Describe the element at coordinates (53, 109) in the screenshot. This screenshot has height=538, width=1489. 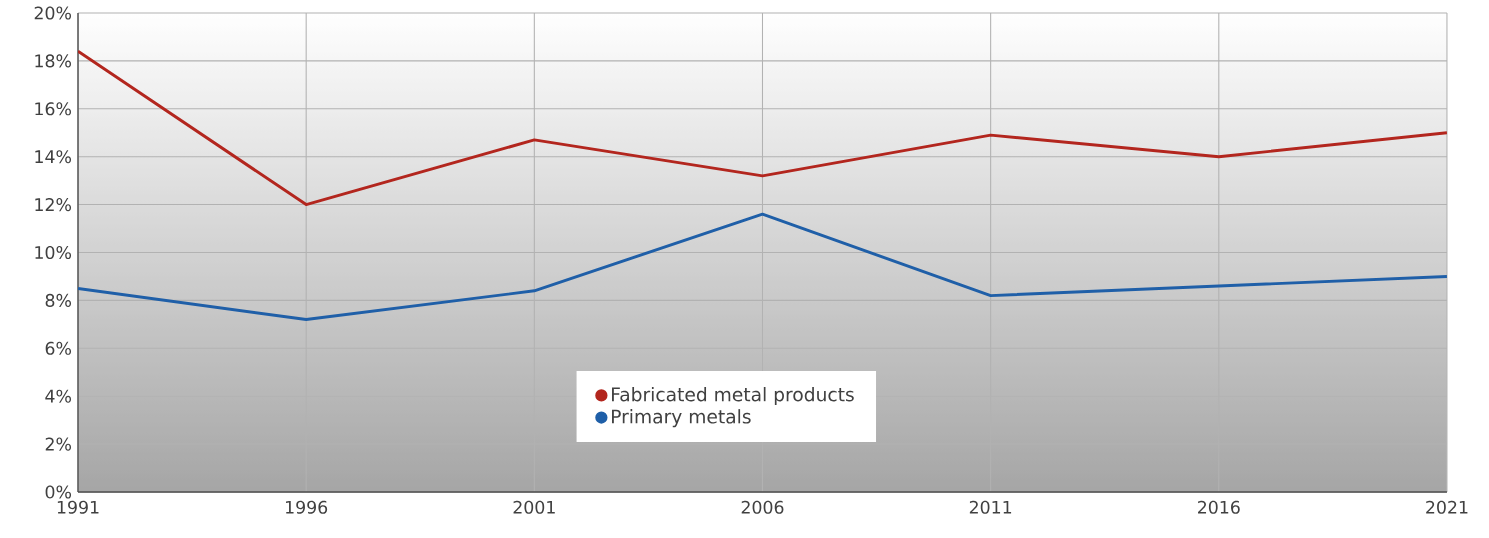
I see `y-tick-label: 16%` at that location.